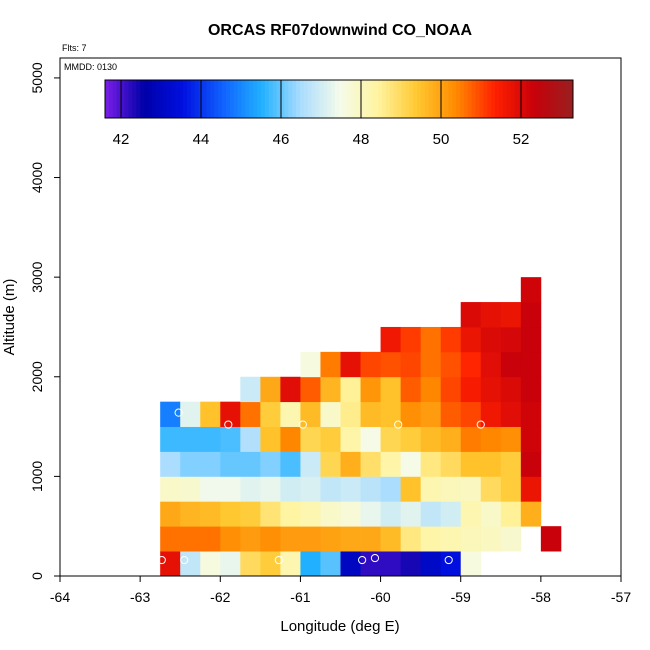  What do you see at coordinates (300, 597) in the screenshot?
I see `x-tick-label: -61` at bounding box center [300, 597].